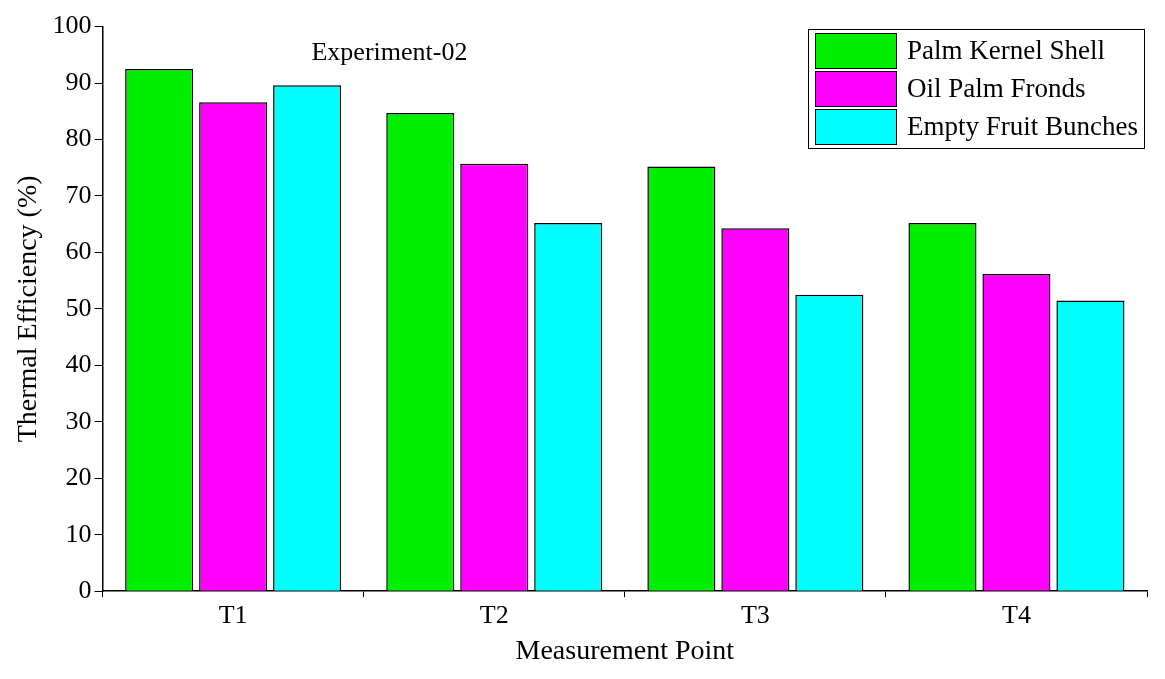 Image resolution: width=1165 pixels, height=679 pixels. What do you see at coordinates (755, 614) in the screenshot?
I see `x-tick-label: T3` at bounding box center [755, 614].